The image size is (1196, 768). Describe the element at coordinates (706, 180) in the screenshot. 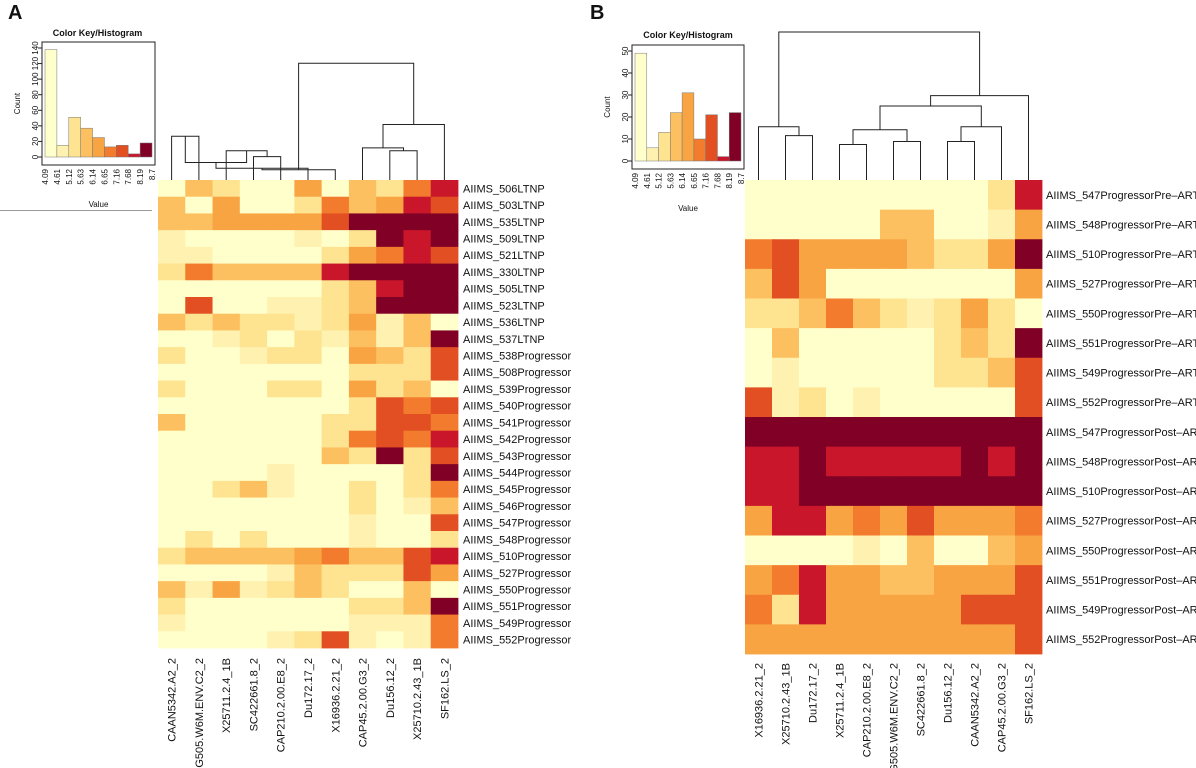

I see `histogram-xtick-label: 7.16` at that location.